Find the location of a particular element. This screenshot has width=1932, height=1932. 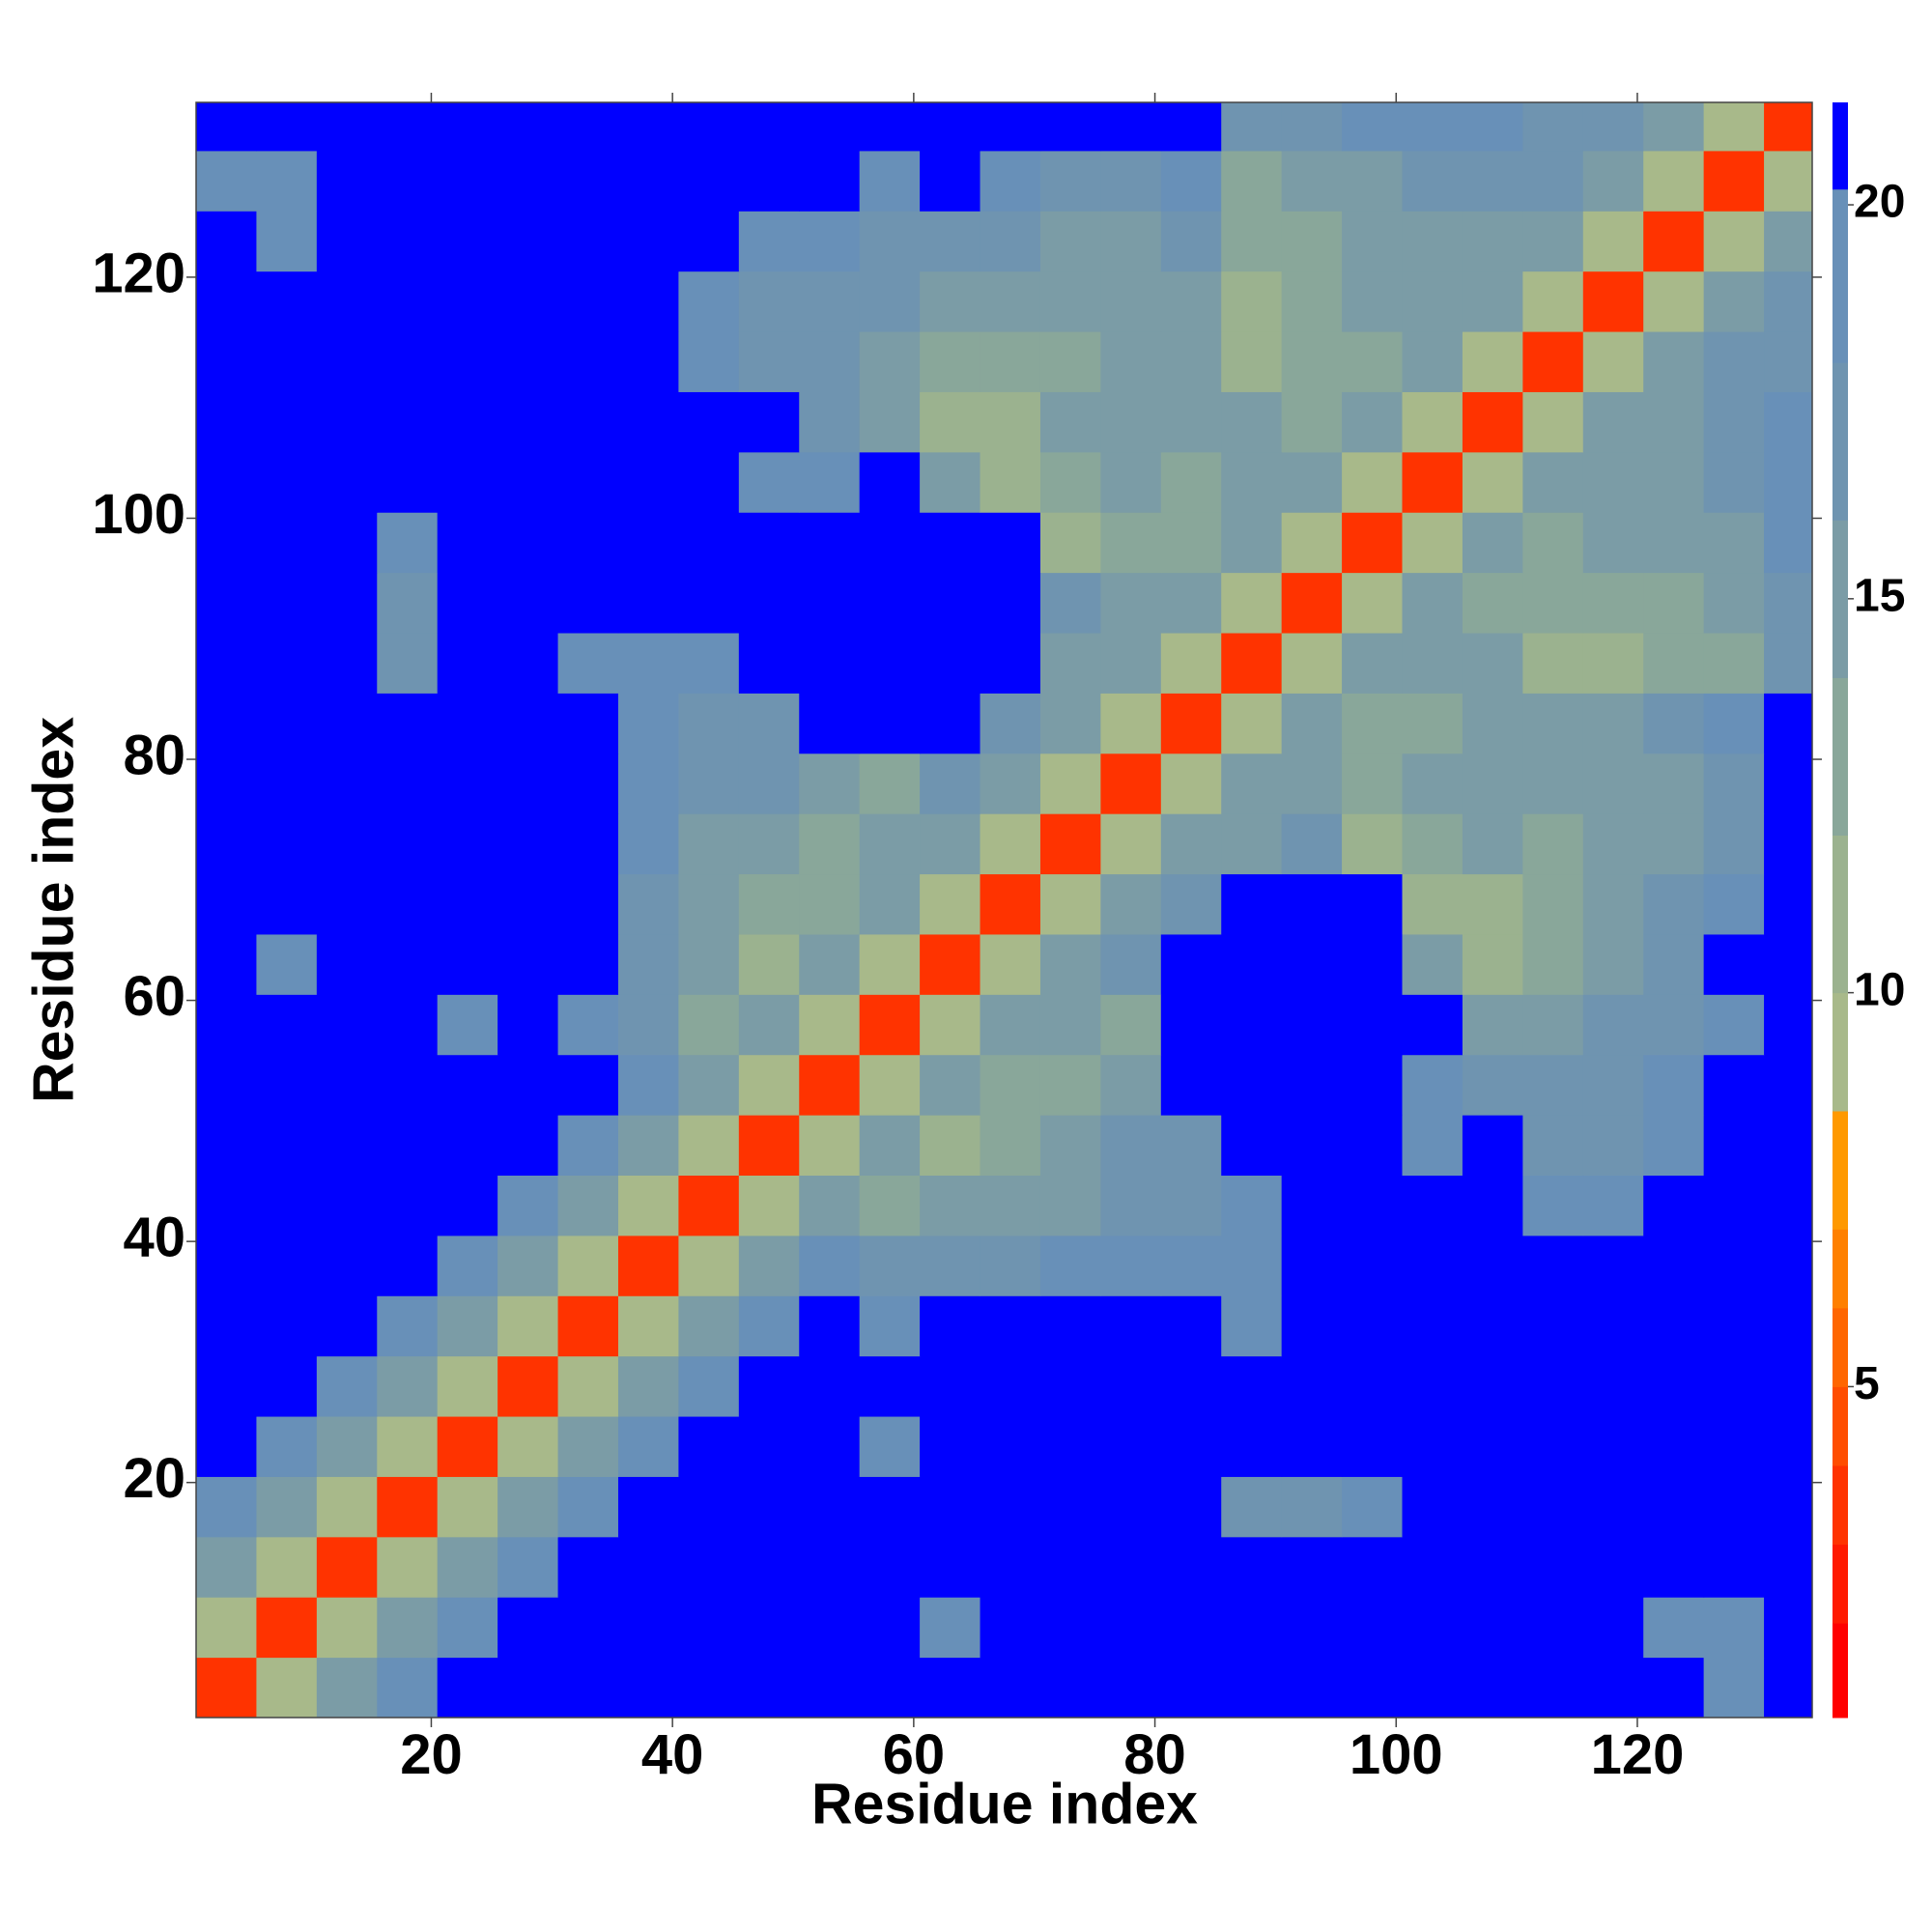

y-tick-label: 120 is located at coordinates (138, 273).